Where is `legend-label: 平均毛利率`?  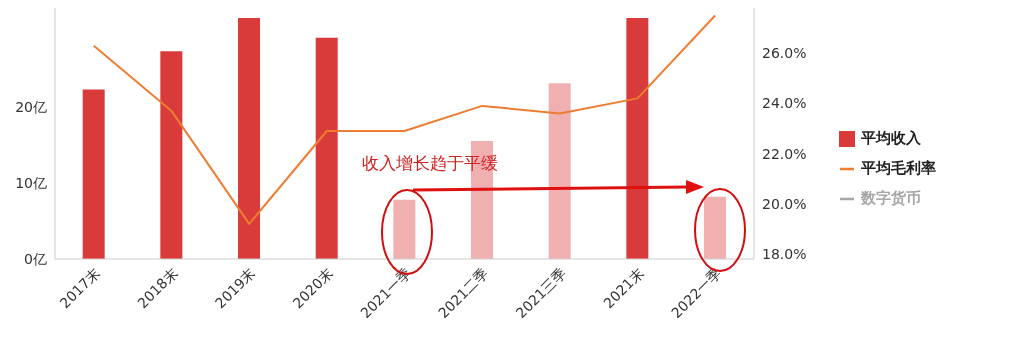 legend-label: 平均毛利率 is located at coordinates (898, 168).